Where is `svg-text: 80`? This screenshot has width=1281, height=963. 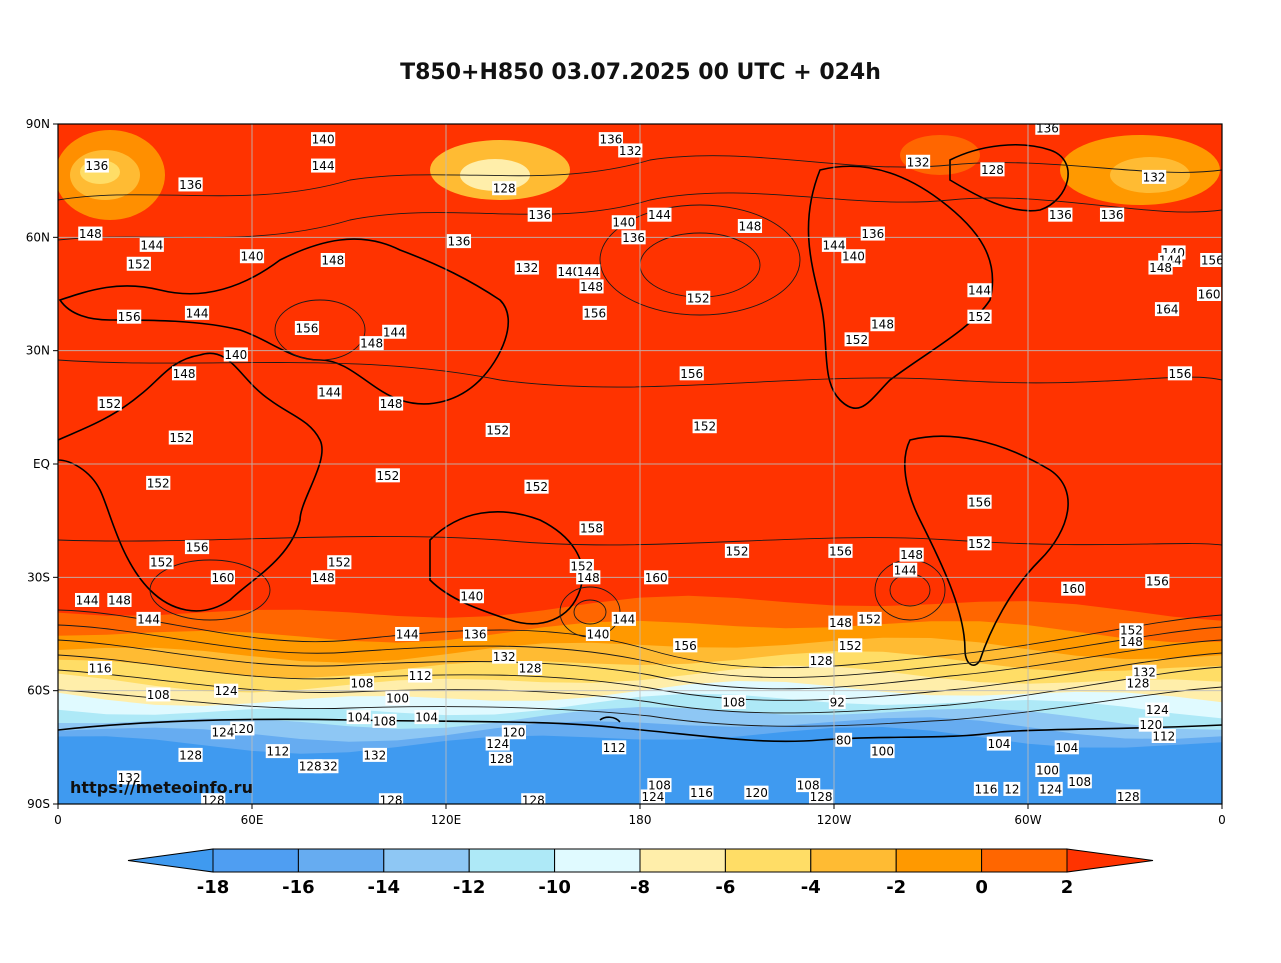 svg-text: 80 is located at coordinates (843, 740).